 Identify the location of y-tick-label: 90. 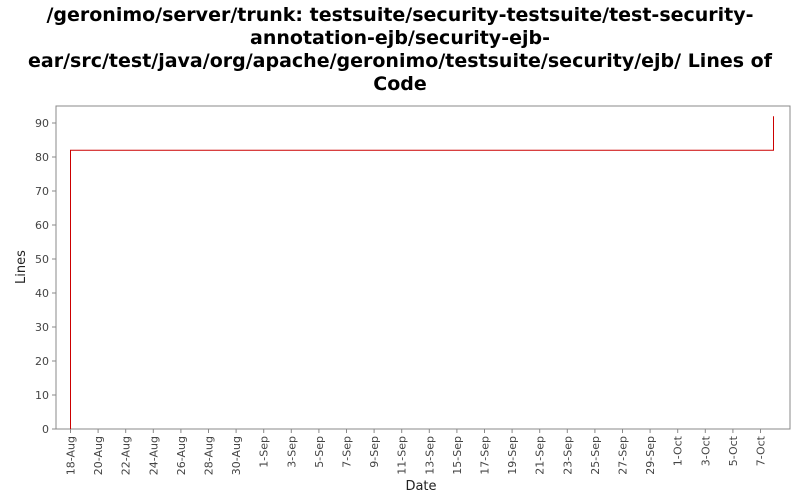
(42, 123).